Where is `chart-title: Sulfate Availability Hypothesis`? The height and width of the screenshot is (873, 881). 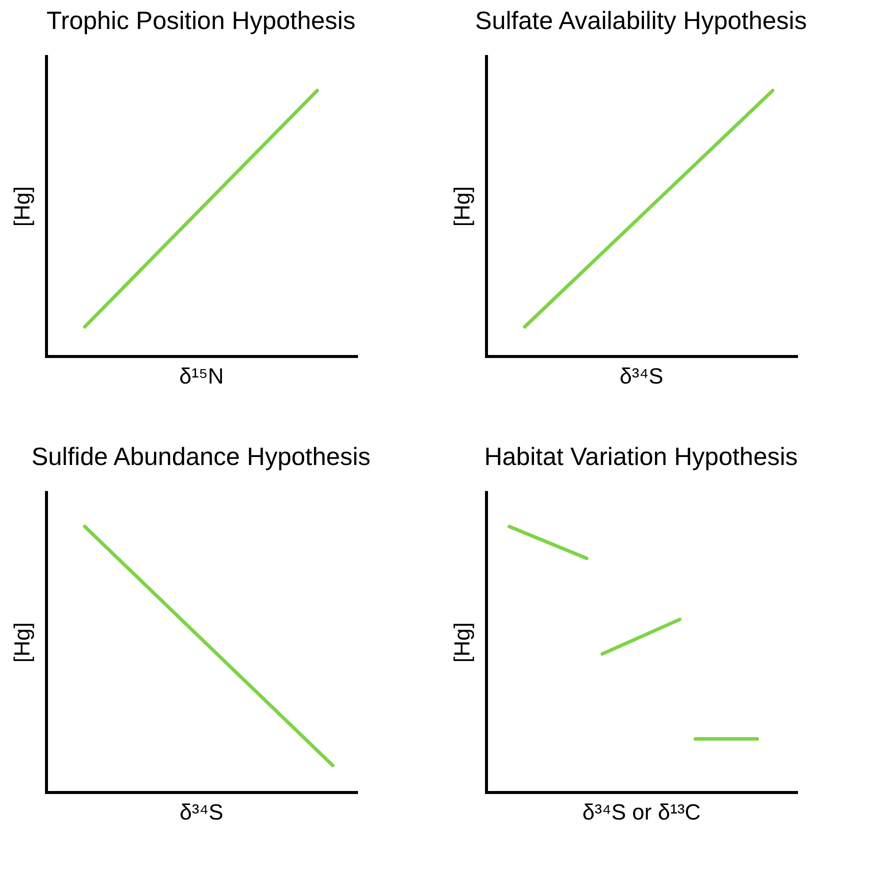 chart-title: Sulfate Availability Hypothesis is located at coordinates (641, 21).